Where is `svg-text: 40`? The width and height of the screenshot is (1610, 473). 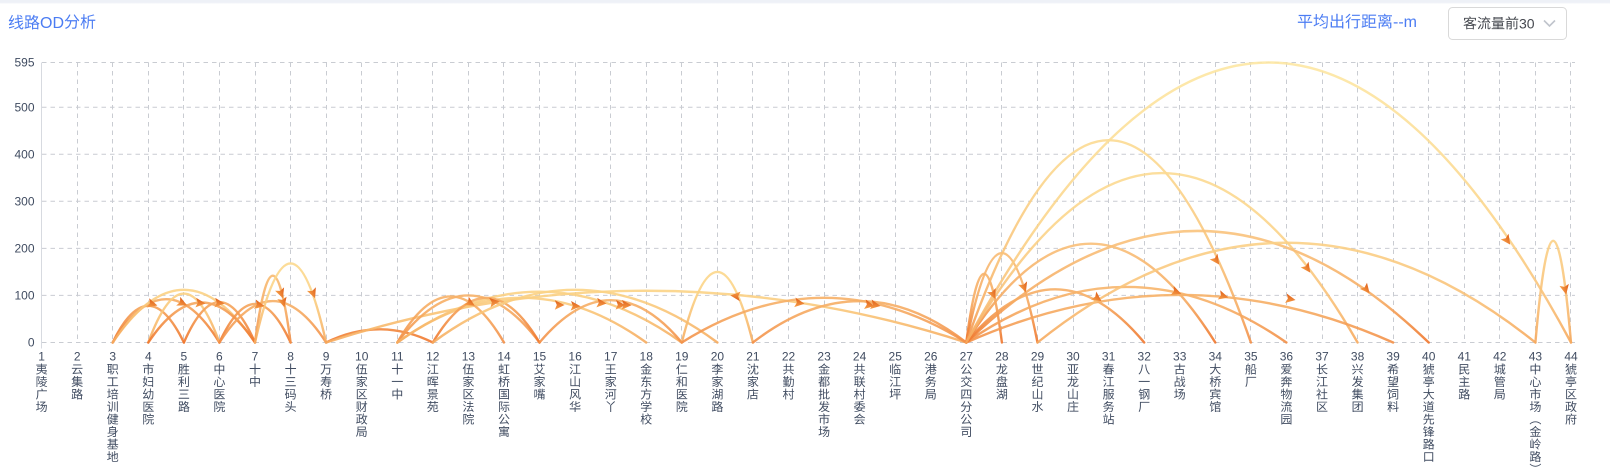
svg-text: 40 is located at coordinates (1429, 357).